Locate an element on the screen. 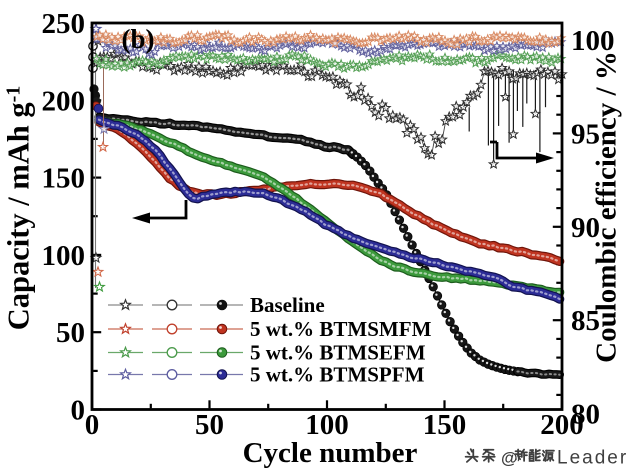 Image resolution: width=640 pixels, height=476 pixels. svg-text: 250 is located at coordinates (64, 24).